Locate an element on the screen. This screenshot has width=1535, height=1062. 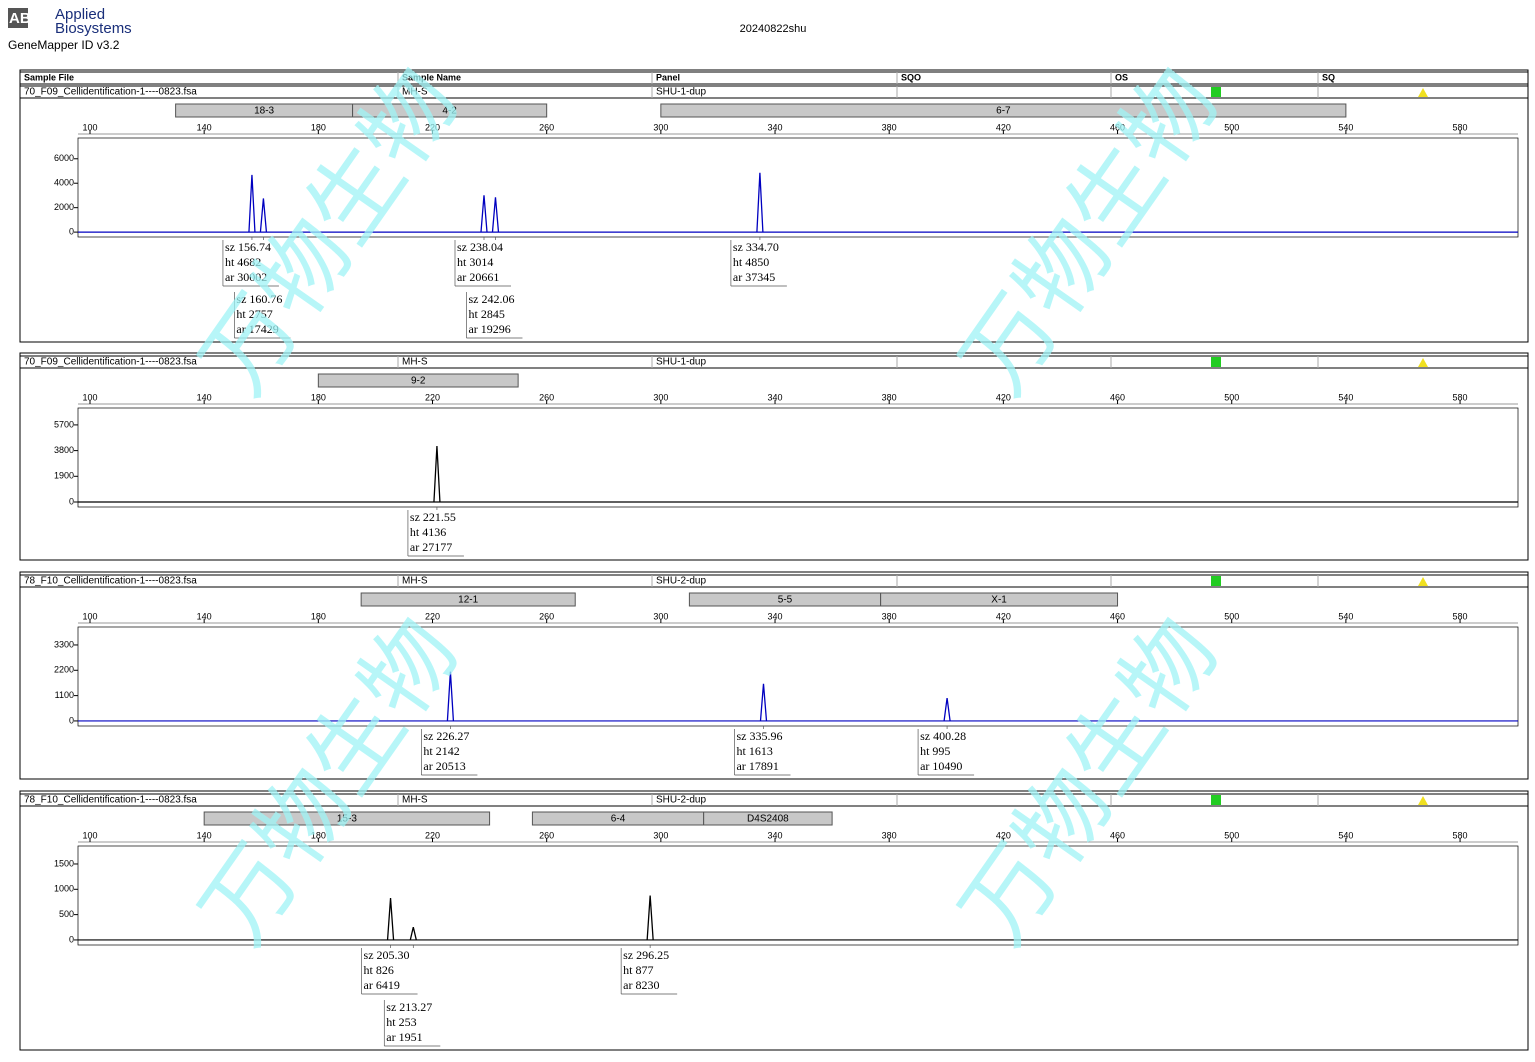
peak-label-value: 242.06 is located at coordinates (497, 299).